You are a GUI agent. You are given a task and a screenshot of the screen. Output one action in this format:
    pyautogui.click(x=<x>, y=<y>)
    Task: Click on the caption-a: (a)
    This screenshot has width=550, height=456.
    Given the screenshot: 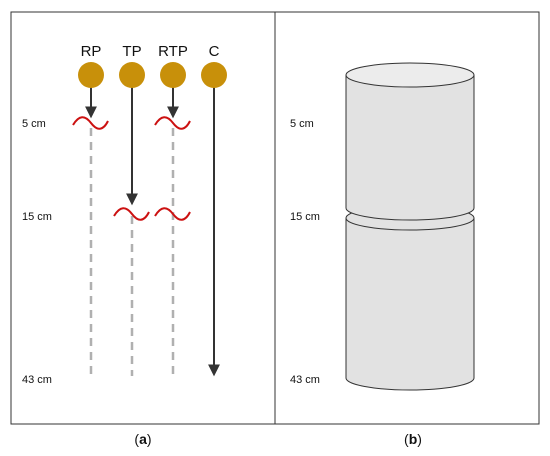 What is the action you would take?
    pyautogui.click(x=142, y=439)
    